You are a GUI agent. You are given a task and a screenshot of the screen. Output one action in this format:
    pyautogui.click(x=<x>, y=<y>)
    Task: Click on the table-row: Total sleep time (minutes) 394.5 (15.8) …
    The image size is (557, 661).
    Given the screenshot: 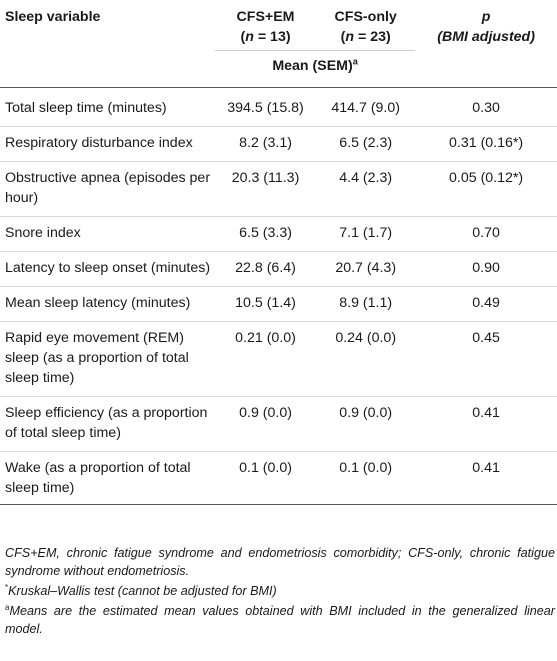 What is the action you would take?
    pyautogui.click(x=252, y=108)
    